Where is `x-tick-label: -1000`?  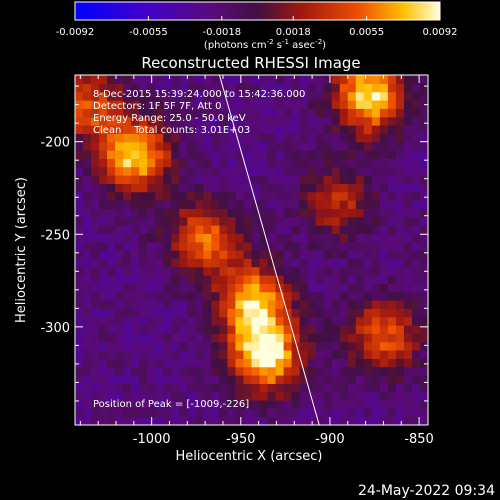
x-tick-label: -1000 is located at coordinates (152, 439).